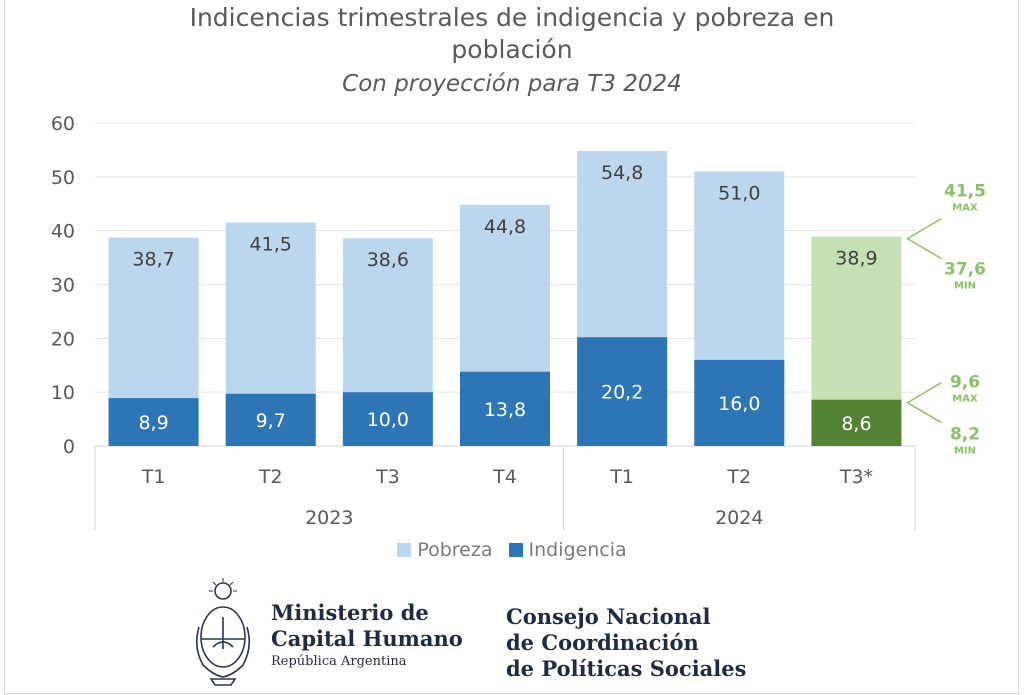 This screenshot has width=1024, height=695. I want to click on data-label-indigencia-0: 8,9, so click(153, 423).